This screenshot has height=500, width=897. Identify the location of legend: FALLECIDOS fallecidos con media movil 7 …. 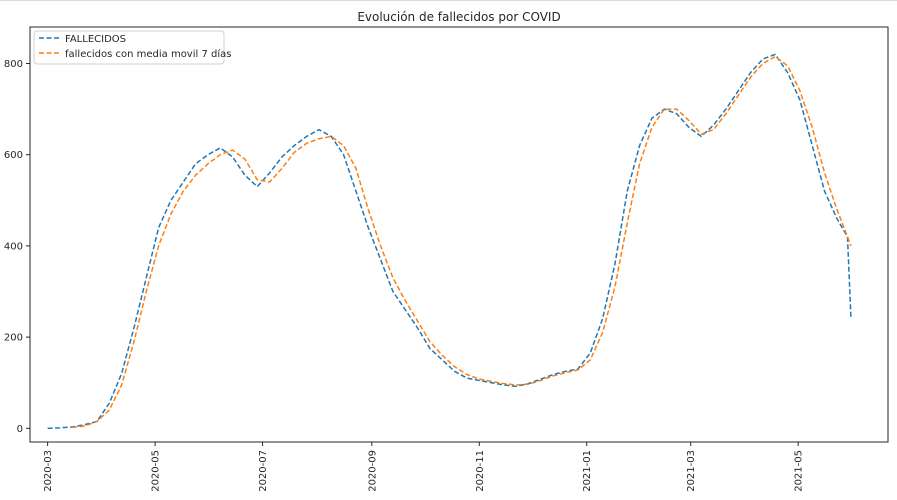
(132, 47).